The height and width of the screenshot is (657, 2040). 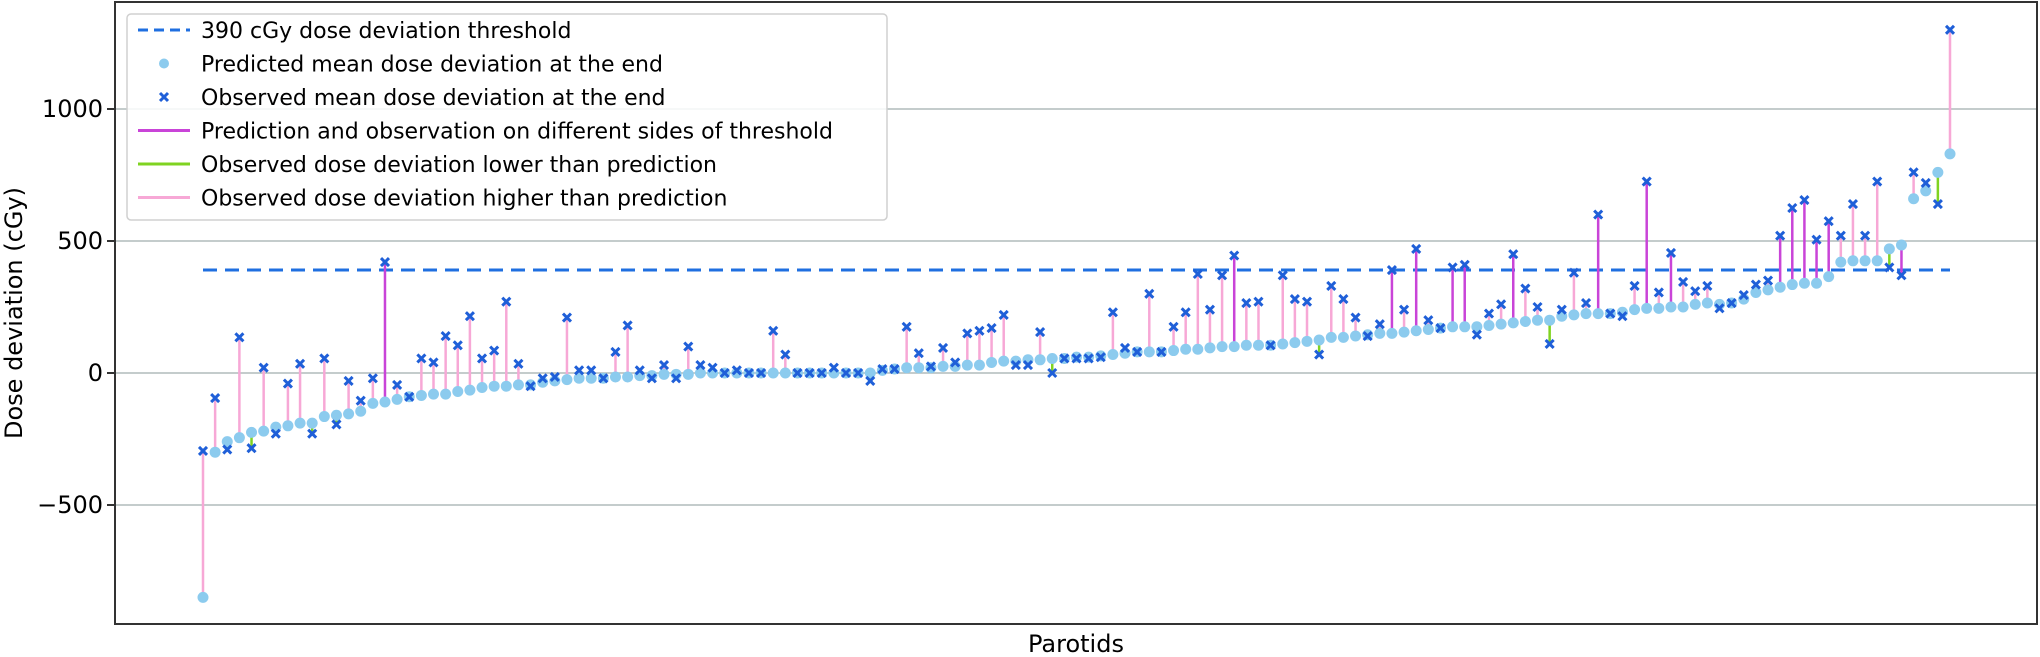 I want to click on legend-label: Predicted mean dose deviation at the end, so click(x=432, y=65).